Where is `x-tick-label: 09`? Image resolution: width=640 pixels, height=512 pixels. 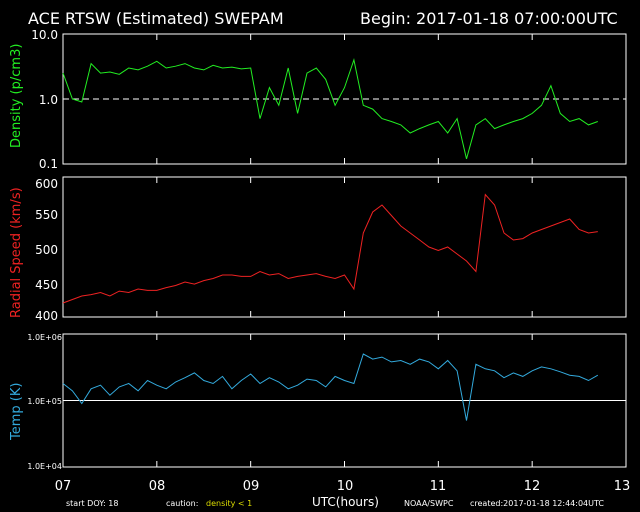 x-tick-label: 09 is located at coordinates (251, 486).